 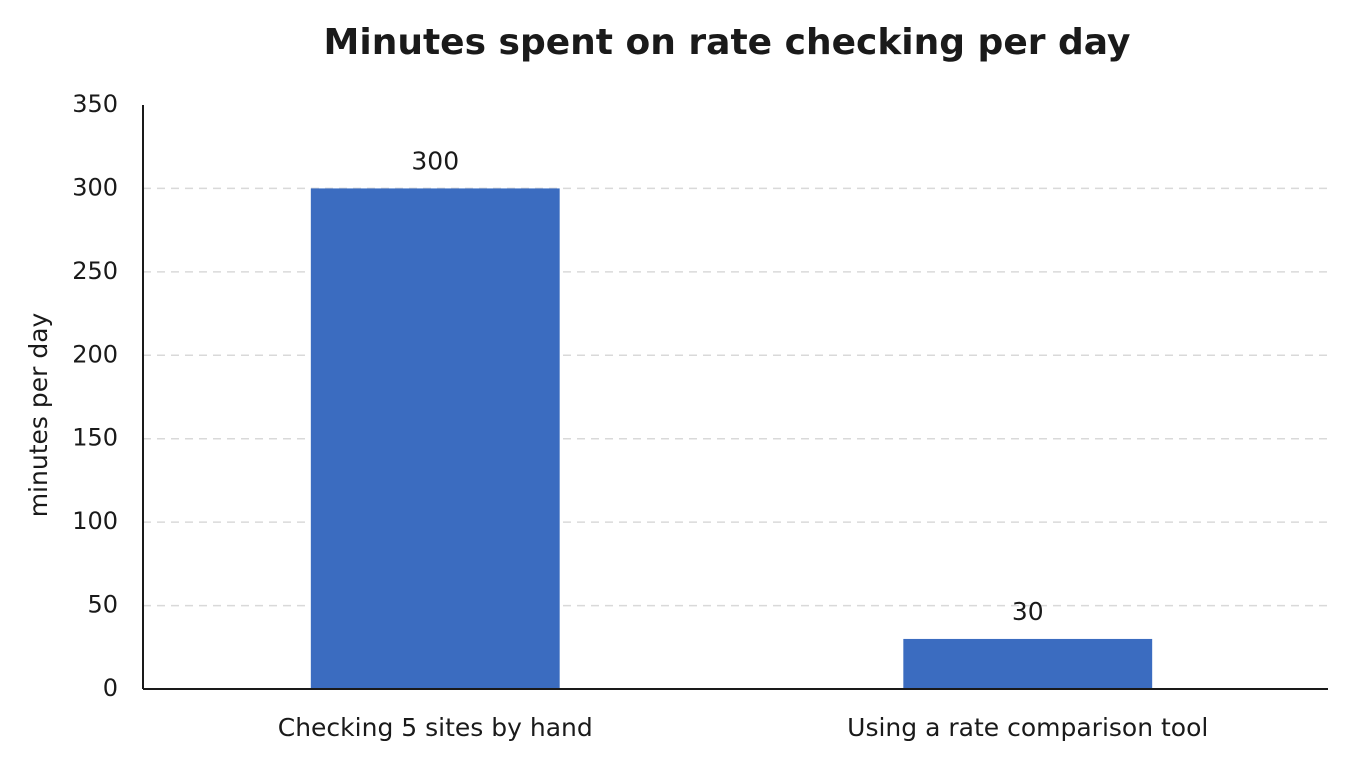 I want to click on y-tick-label: 300, so click(x=95, y=187).